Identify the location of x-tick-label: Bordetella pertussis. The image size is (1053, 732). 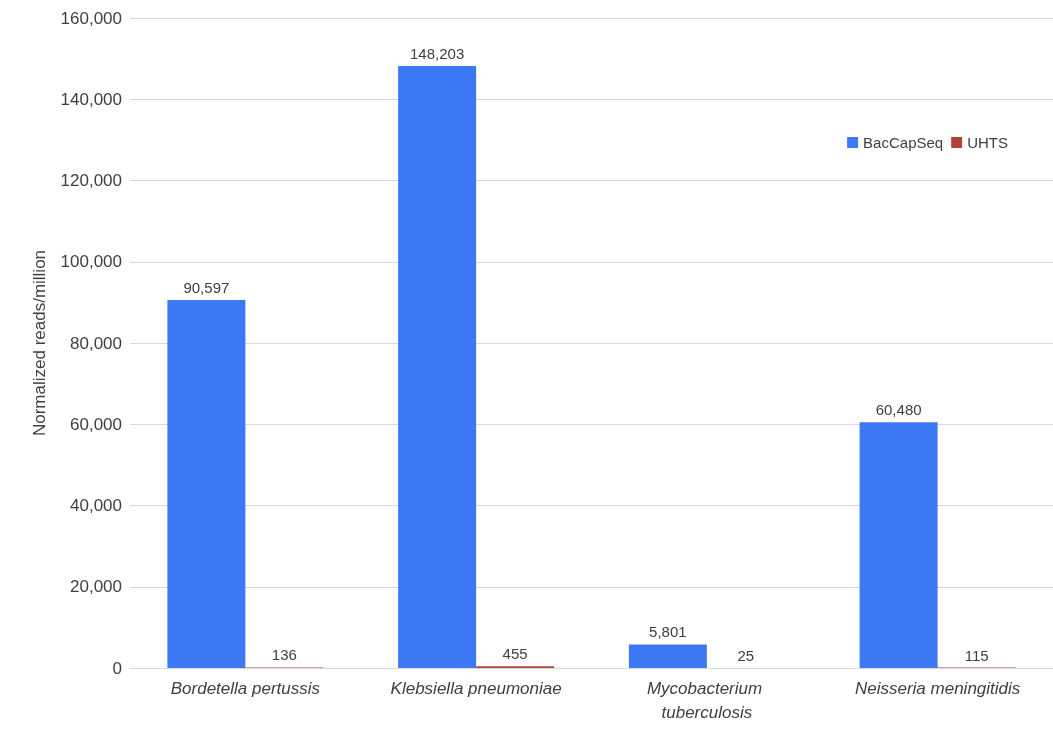
(245, 688).